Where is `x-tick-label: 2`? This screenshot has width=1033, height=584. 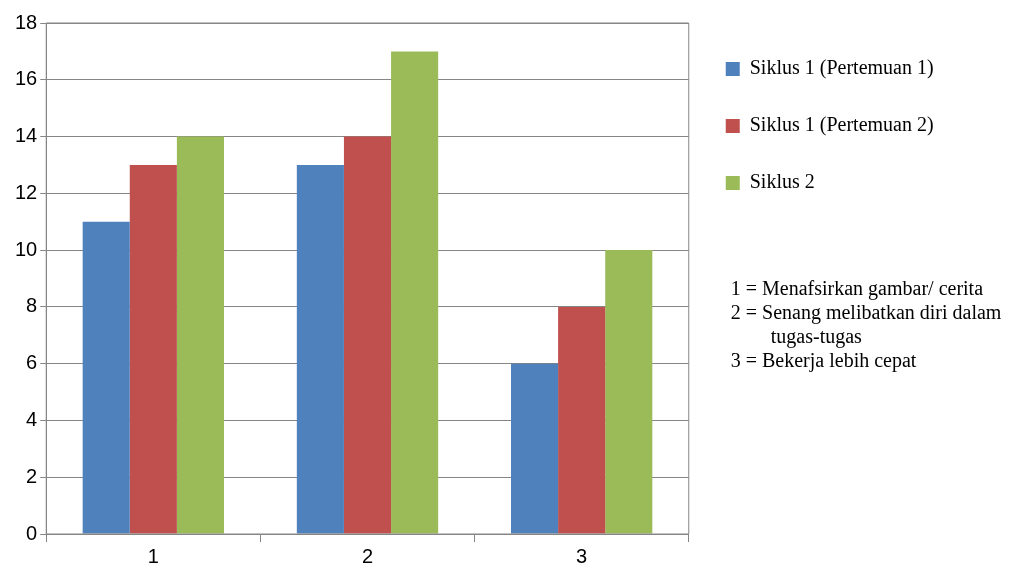
x-tick-label: 2 is located at coordinates (367, 555).